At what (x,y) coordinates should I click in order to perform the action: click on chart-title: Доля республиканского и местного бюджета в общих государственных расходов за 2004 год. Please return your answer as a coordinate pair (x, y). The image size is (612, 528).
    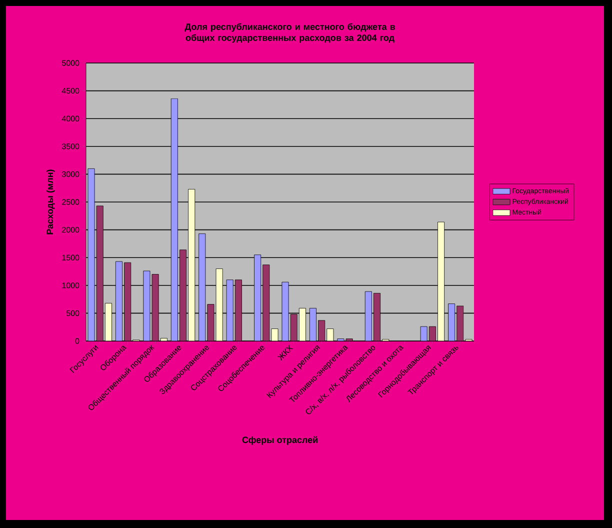
    Looking at the image, I should click on (289, 33).